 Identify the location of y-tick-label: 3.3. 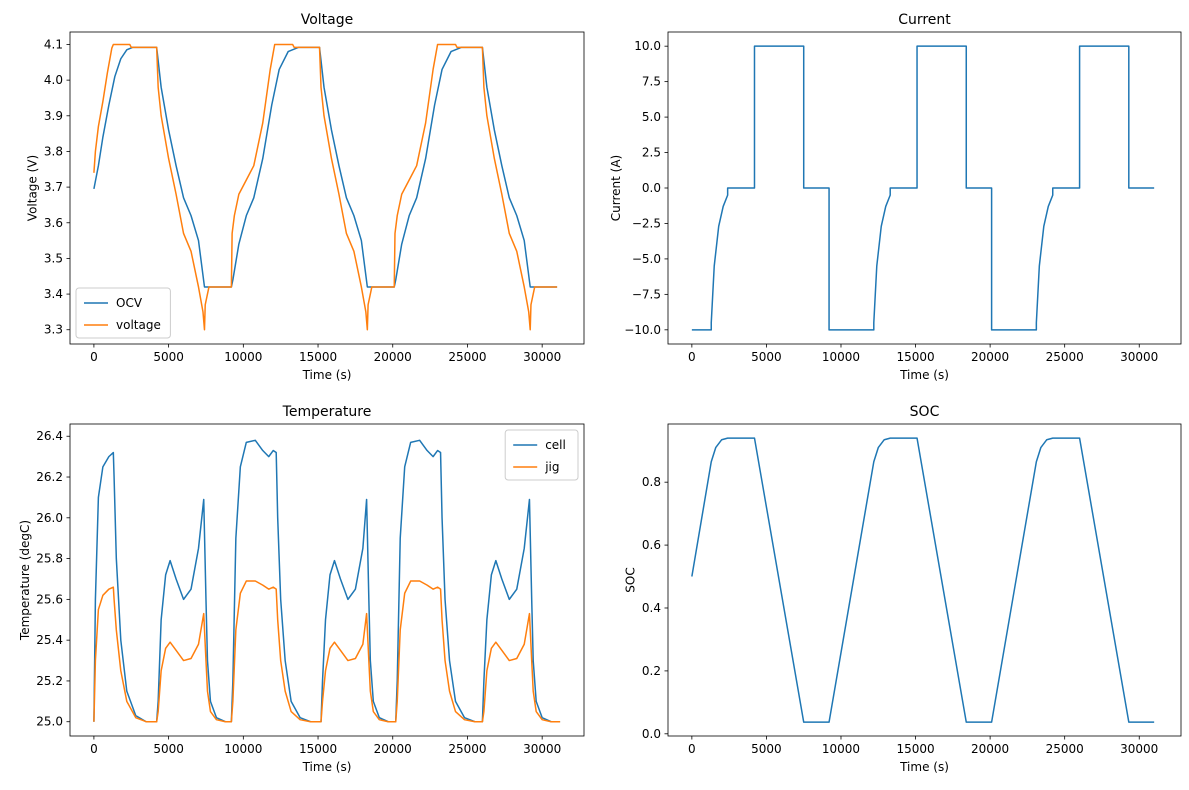
(53, 330).